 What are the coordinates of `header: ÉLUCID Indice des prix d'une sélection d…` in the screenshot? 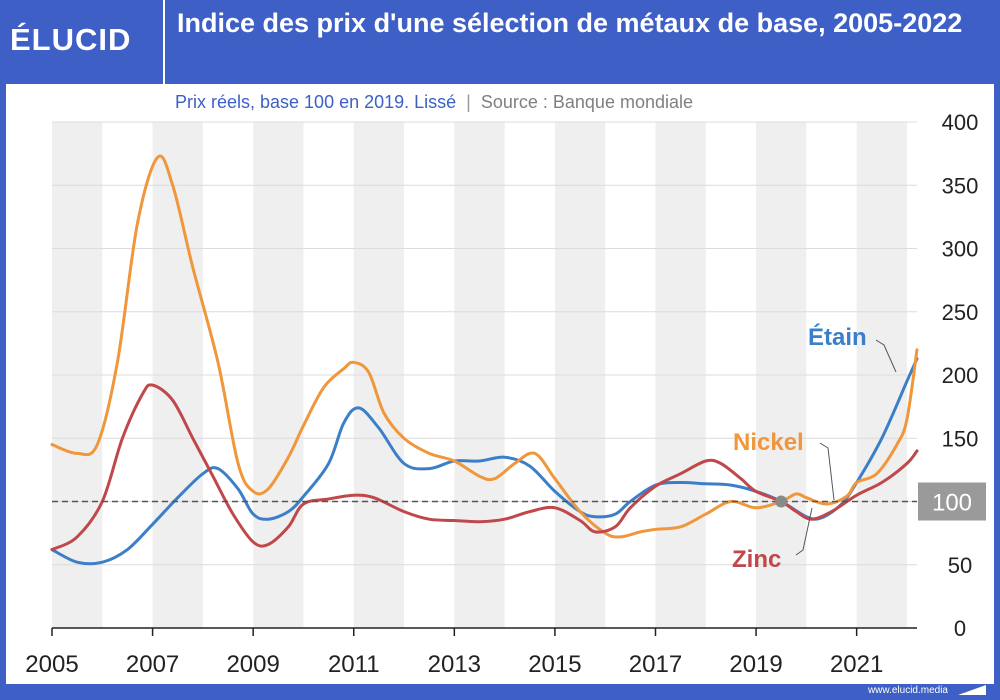 It's located at (500, 42).